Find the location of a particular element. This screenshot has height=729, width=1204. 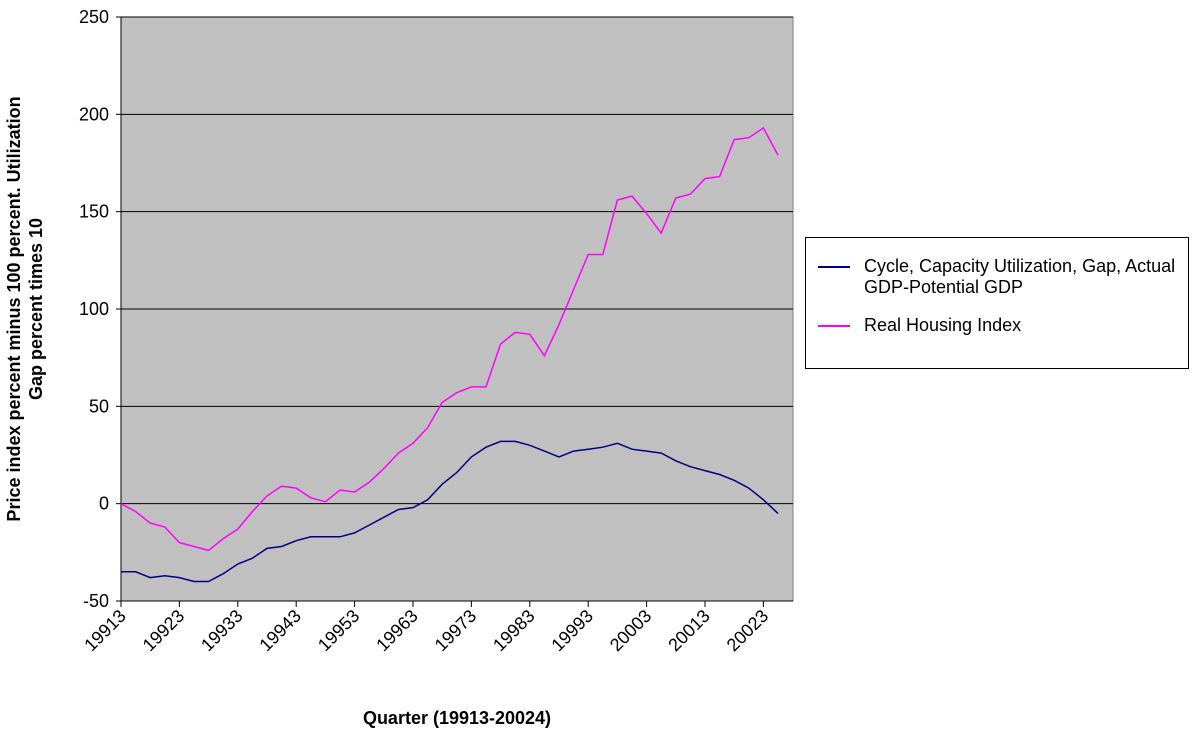

y-tick-label: 200 is located at coordinates (94, 114).